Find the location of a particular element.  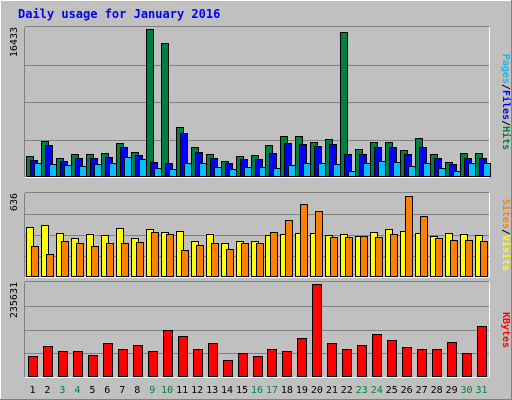

day-label: 16 is located at coordinates (257, 390).